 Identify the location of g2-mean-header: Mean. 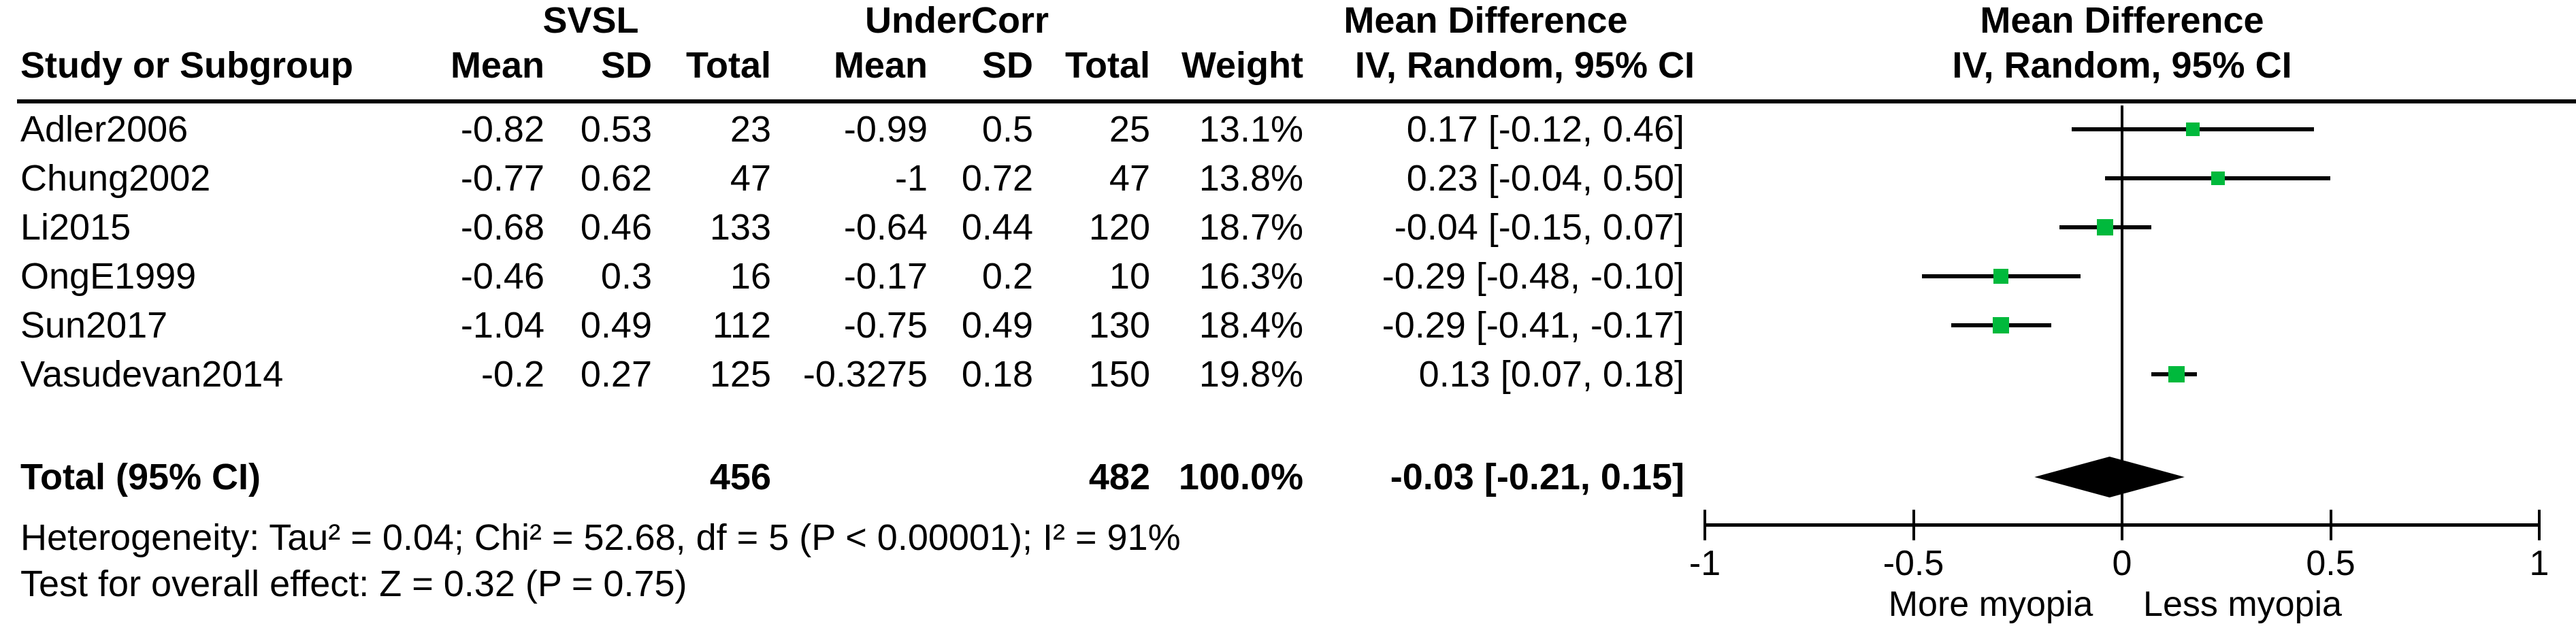
(880, 65).